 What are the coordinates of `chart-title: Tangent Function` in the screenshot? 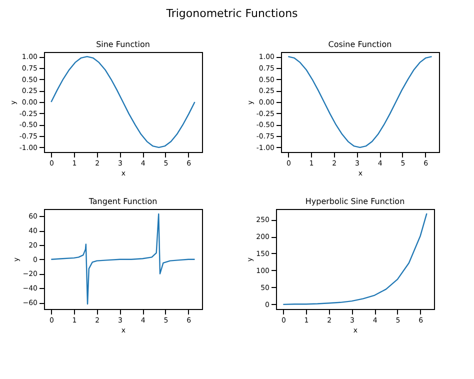 It's located at (123, 201).